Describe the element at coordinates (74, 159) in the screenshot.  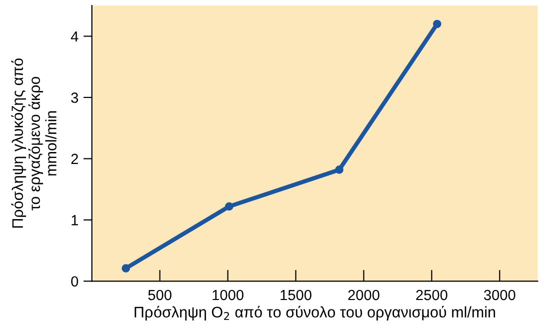
I see `y-tick-label: 2` at that location.